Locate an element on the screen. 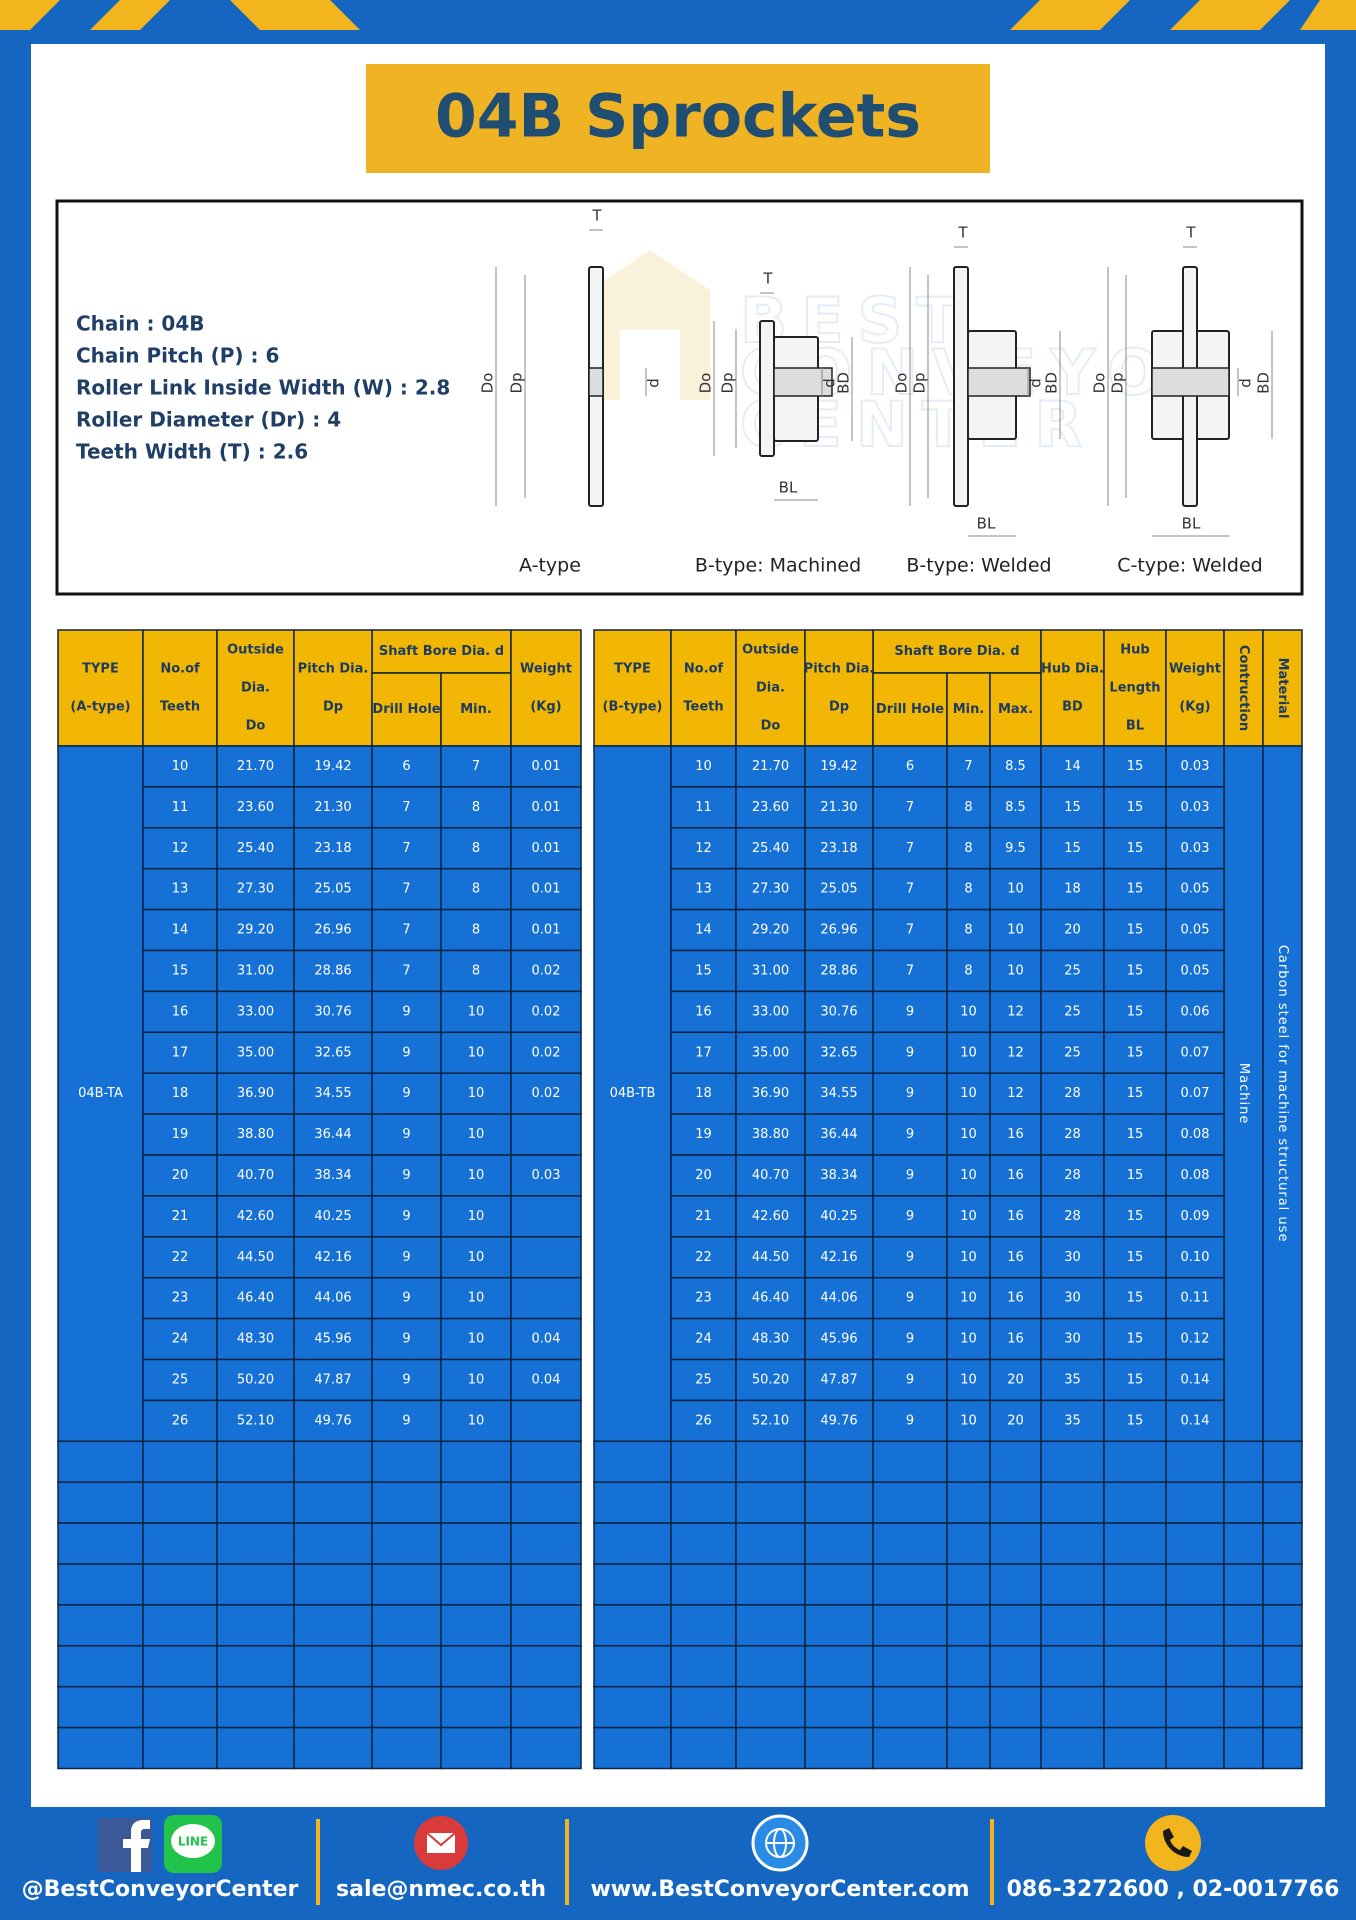 This screenshot has width=1356, height=1920. facebook-glyph is located at coordinates (136, 1846).